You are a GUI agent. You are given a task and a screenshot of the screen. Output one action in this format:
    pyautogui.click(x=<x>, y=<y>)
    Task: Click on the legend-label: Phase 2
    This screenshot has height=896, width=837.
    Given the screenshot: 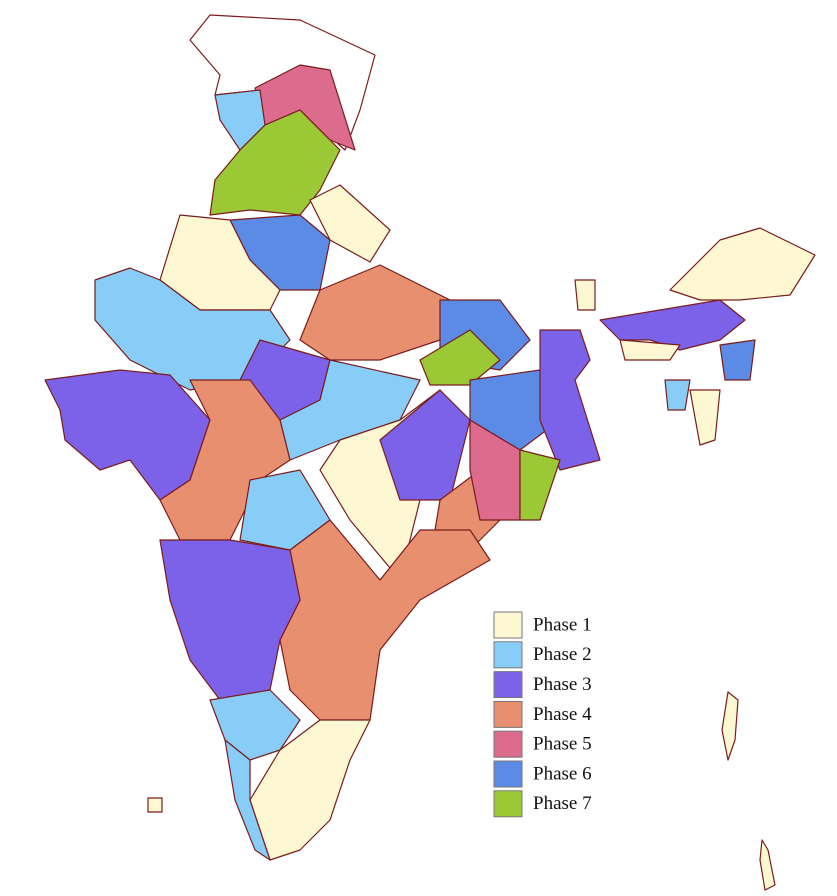 What is the action you would take?
    pyautogui.click(x=562, y=654)
    